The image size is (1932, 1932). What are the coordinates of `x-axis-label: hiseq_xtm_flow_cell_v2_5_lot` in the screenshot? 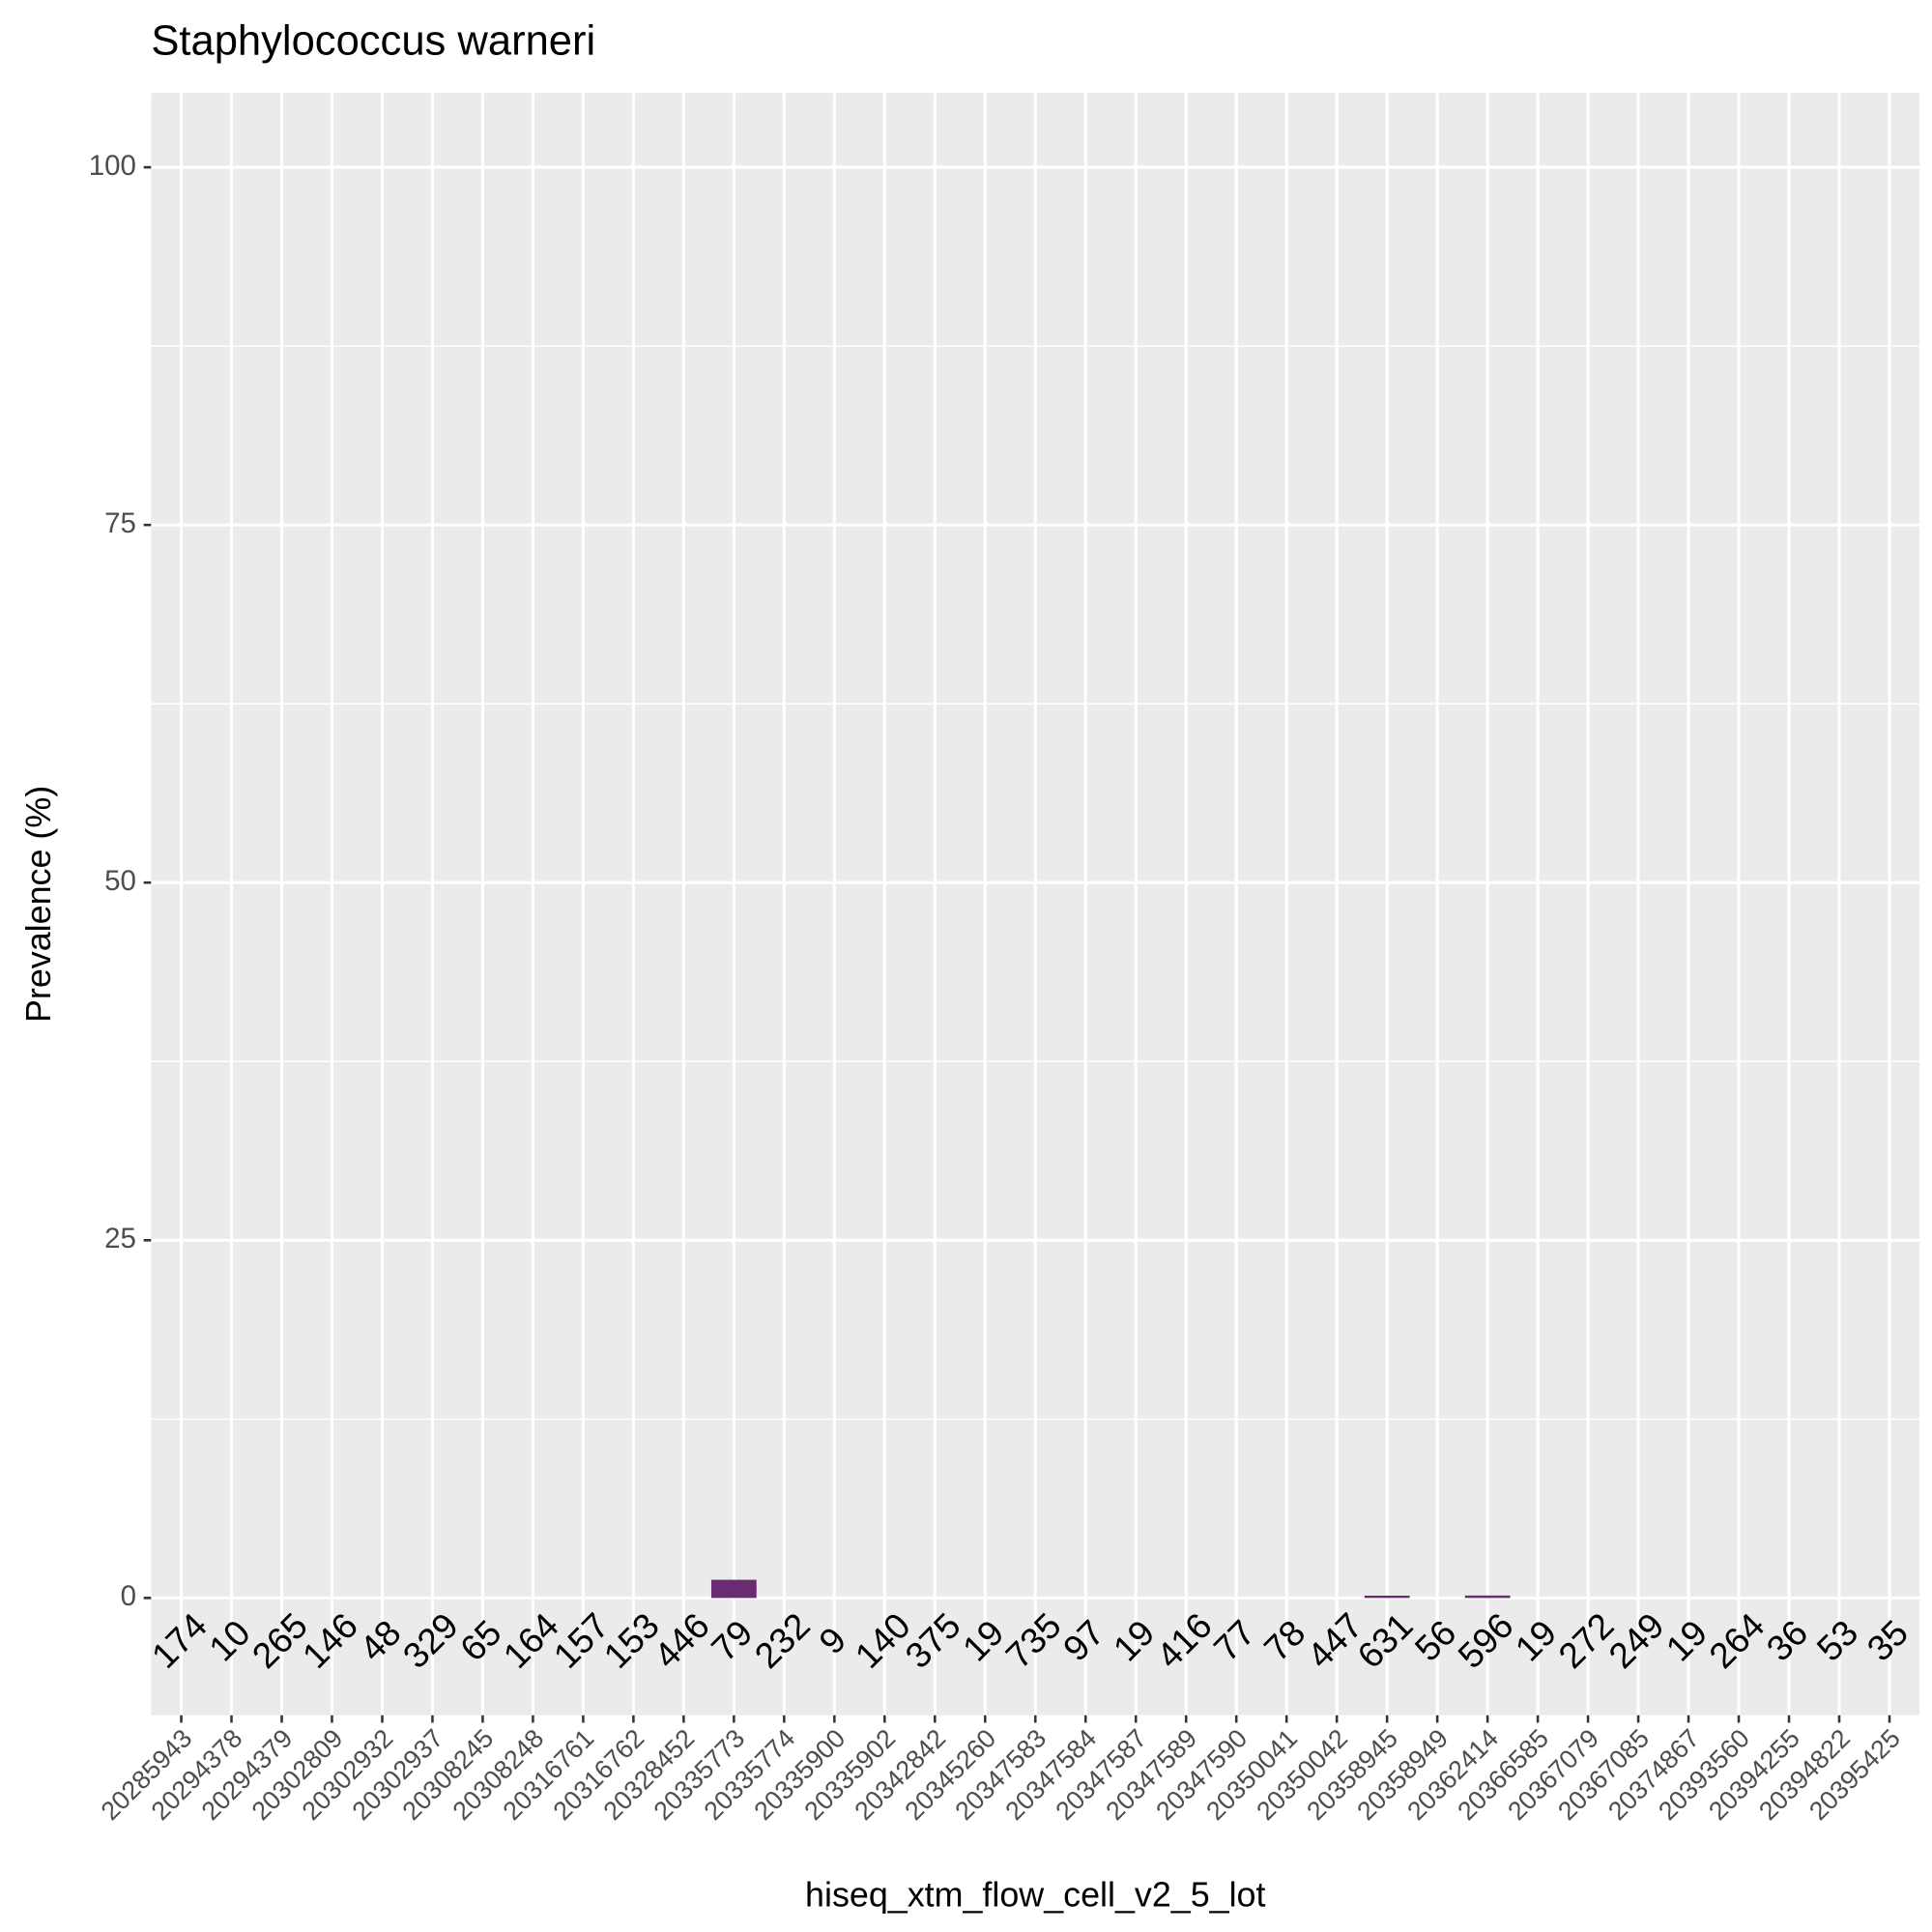 It's located at (1035, 1895).